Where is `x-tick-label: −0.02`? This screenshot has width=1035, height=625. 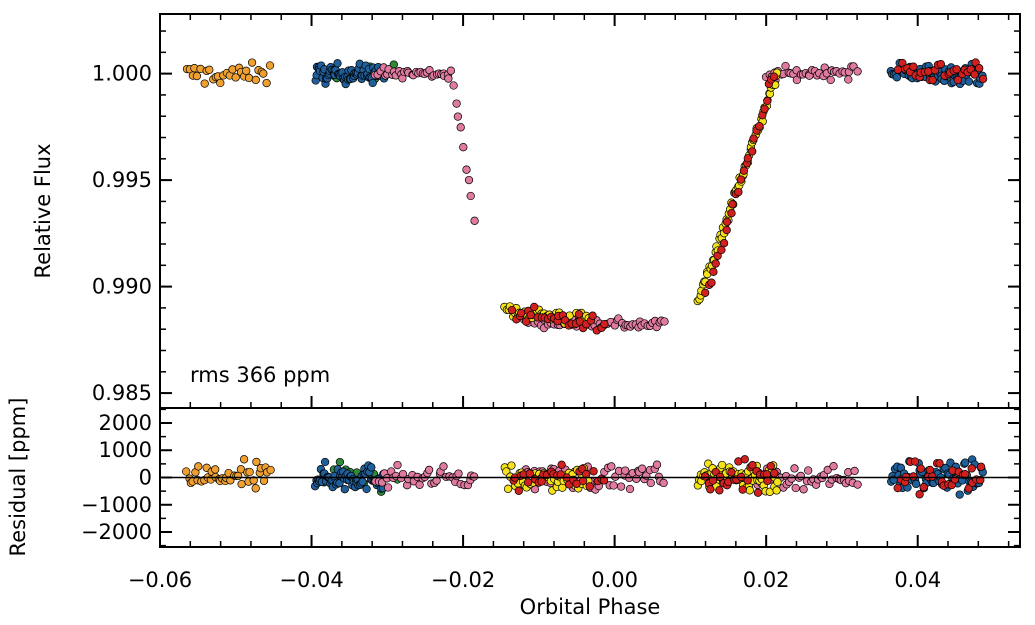
x-tick-label: −0.02 is located at coordinates (463, 580).